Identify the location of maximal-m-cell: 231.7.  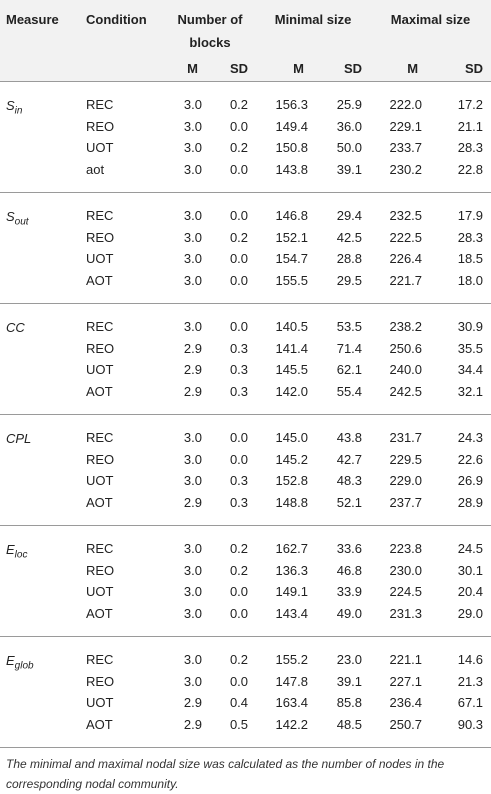
(406, 438).